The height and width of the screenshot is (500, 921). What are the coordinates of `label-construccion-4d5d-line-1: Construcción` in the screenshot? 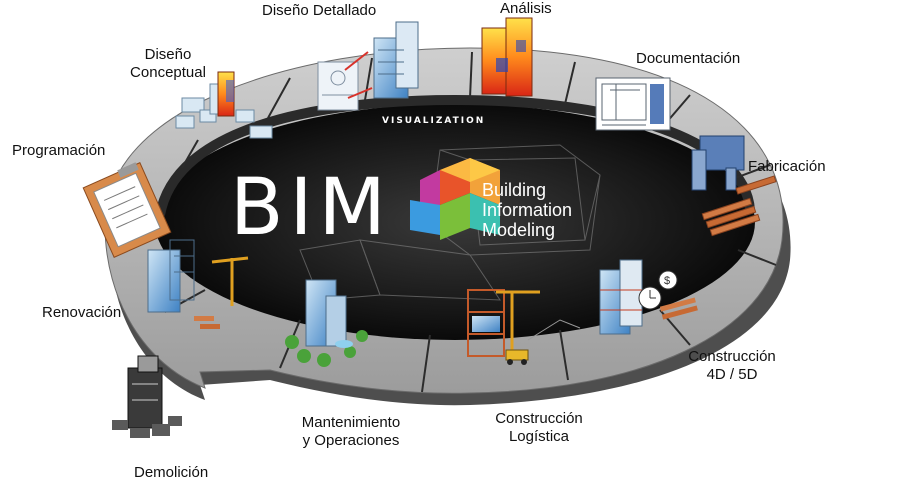 It's located at (732, 356).